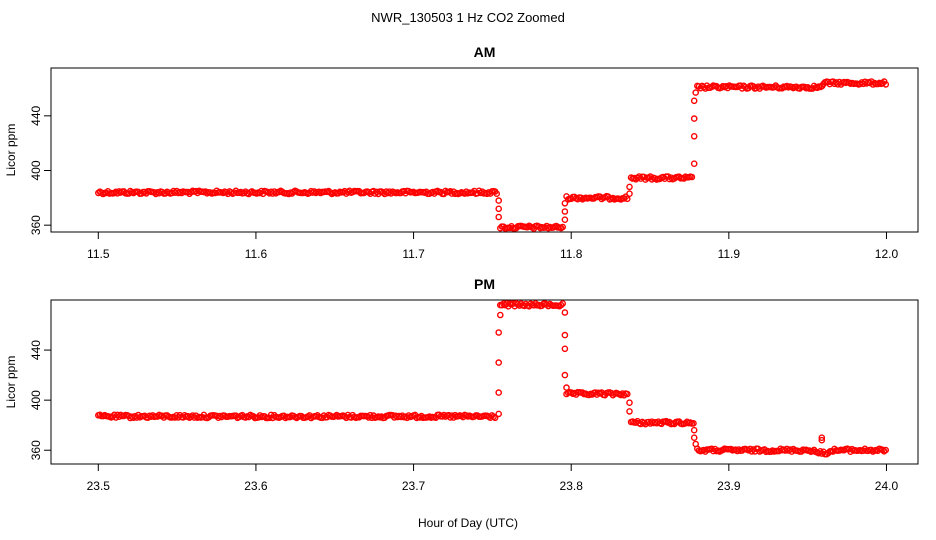  Describe the element at coordinates (256, 254) in the screenshot. I see `am-x-tick-label: 11.6` at that location.